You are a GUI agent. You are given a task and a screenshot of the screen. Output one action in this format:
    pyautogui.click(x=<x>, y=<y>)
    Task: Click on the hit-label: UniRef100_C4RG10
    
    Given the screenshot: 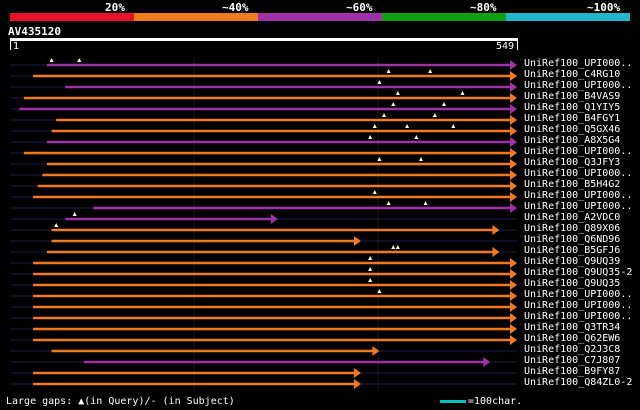 What is the action you would take?
    pyautogui.click(x=572, y=74)
    